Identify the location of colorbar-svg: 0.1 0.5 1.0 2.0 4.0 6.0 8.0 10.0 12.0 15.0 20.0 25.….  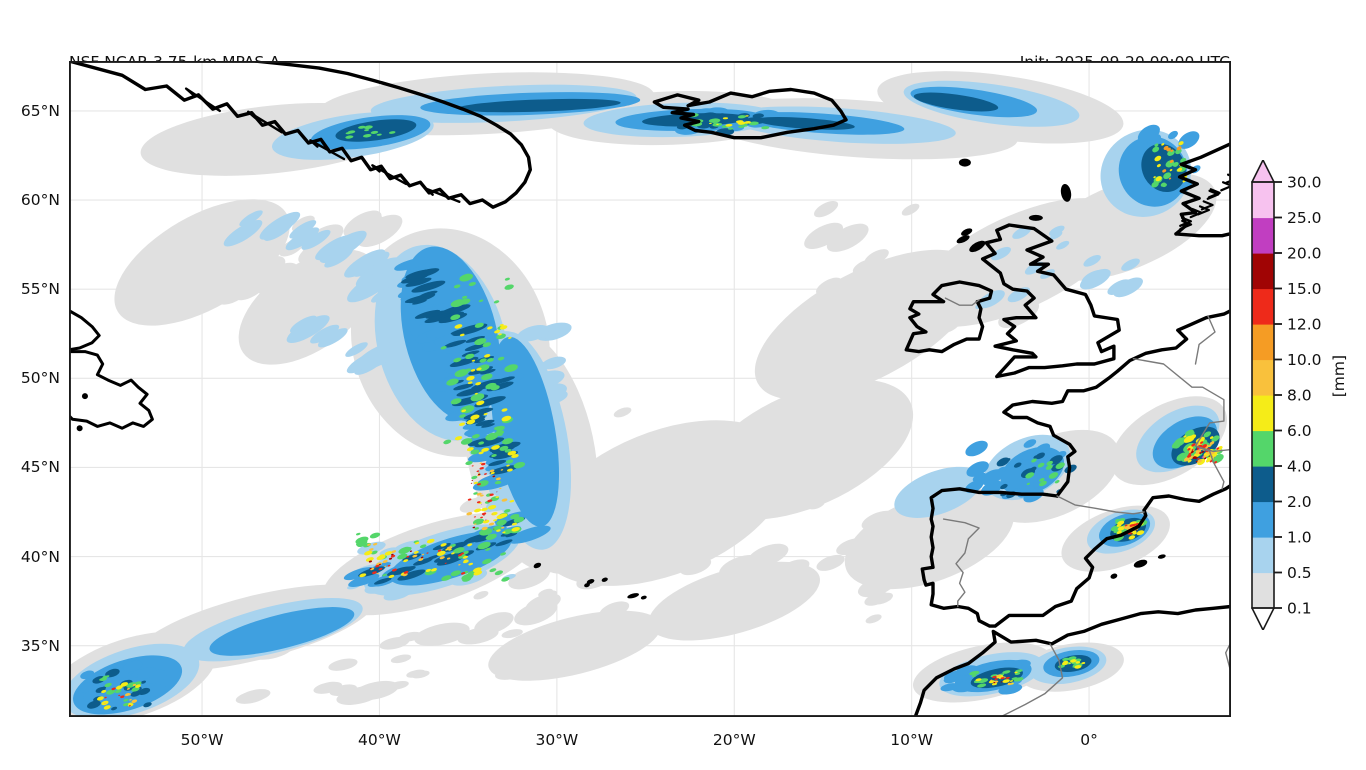
(1286, 395).